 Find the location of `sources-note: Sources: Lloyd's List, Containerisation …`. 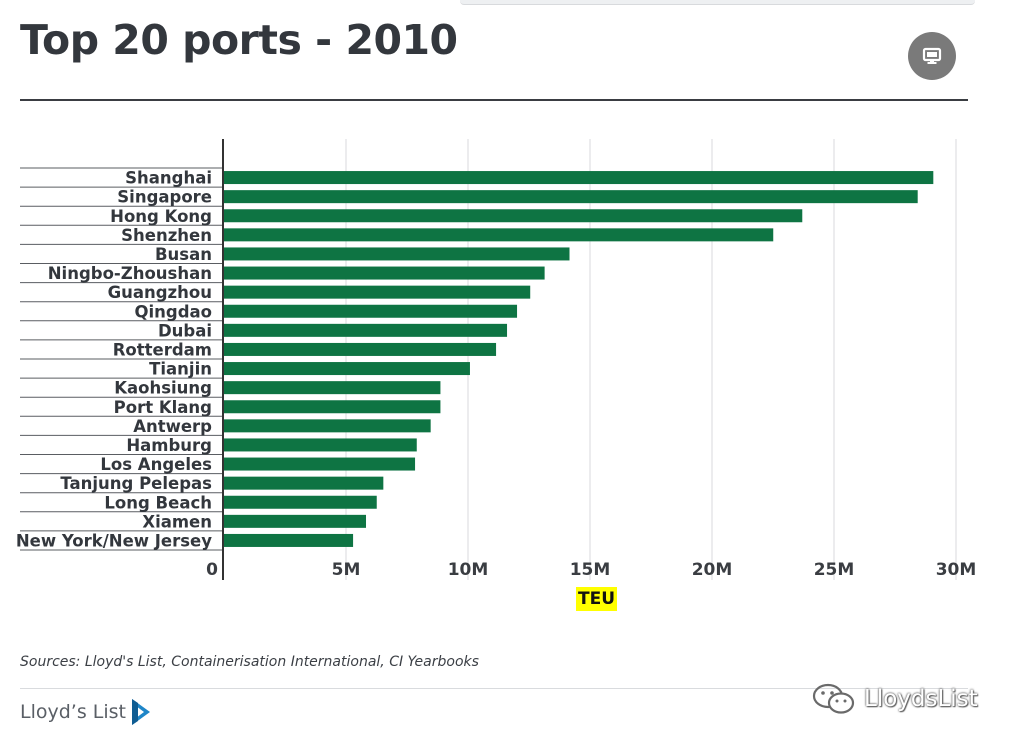

sources-note: Sources: Lloyd's List, Containerisation … is located at coordinates (249, 662).